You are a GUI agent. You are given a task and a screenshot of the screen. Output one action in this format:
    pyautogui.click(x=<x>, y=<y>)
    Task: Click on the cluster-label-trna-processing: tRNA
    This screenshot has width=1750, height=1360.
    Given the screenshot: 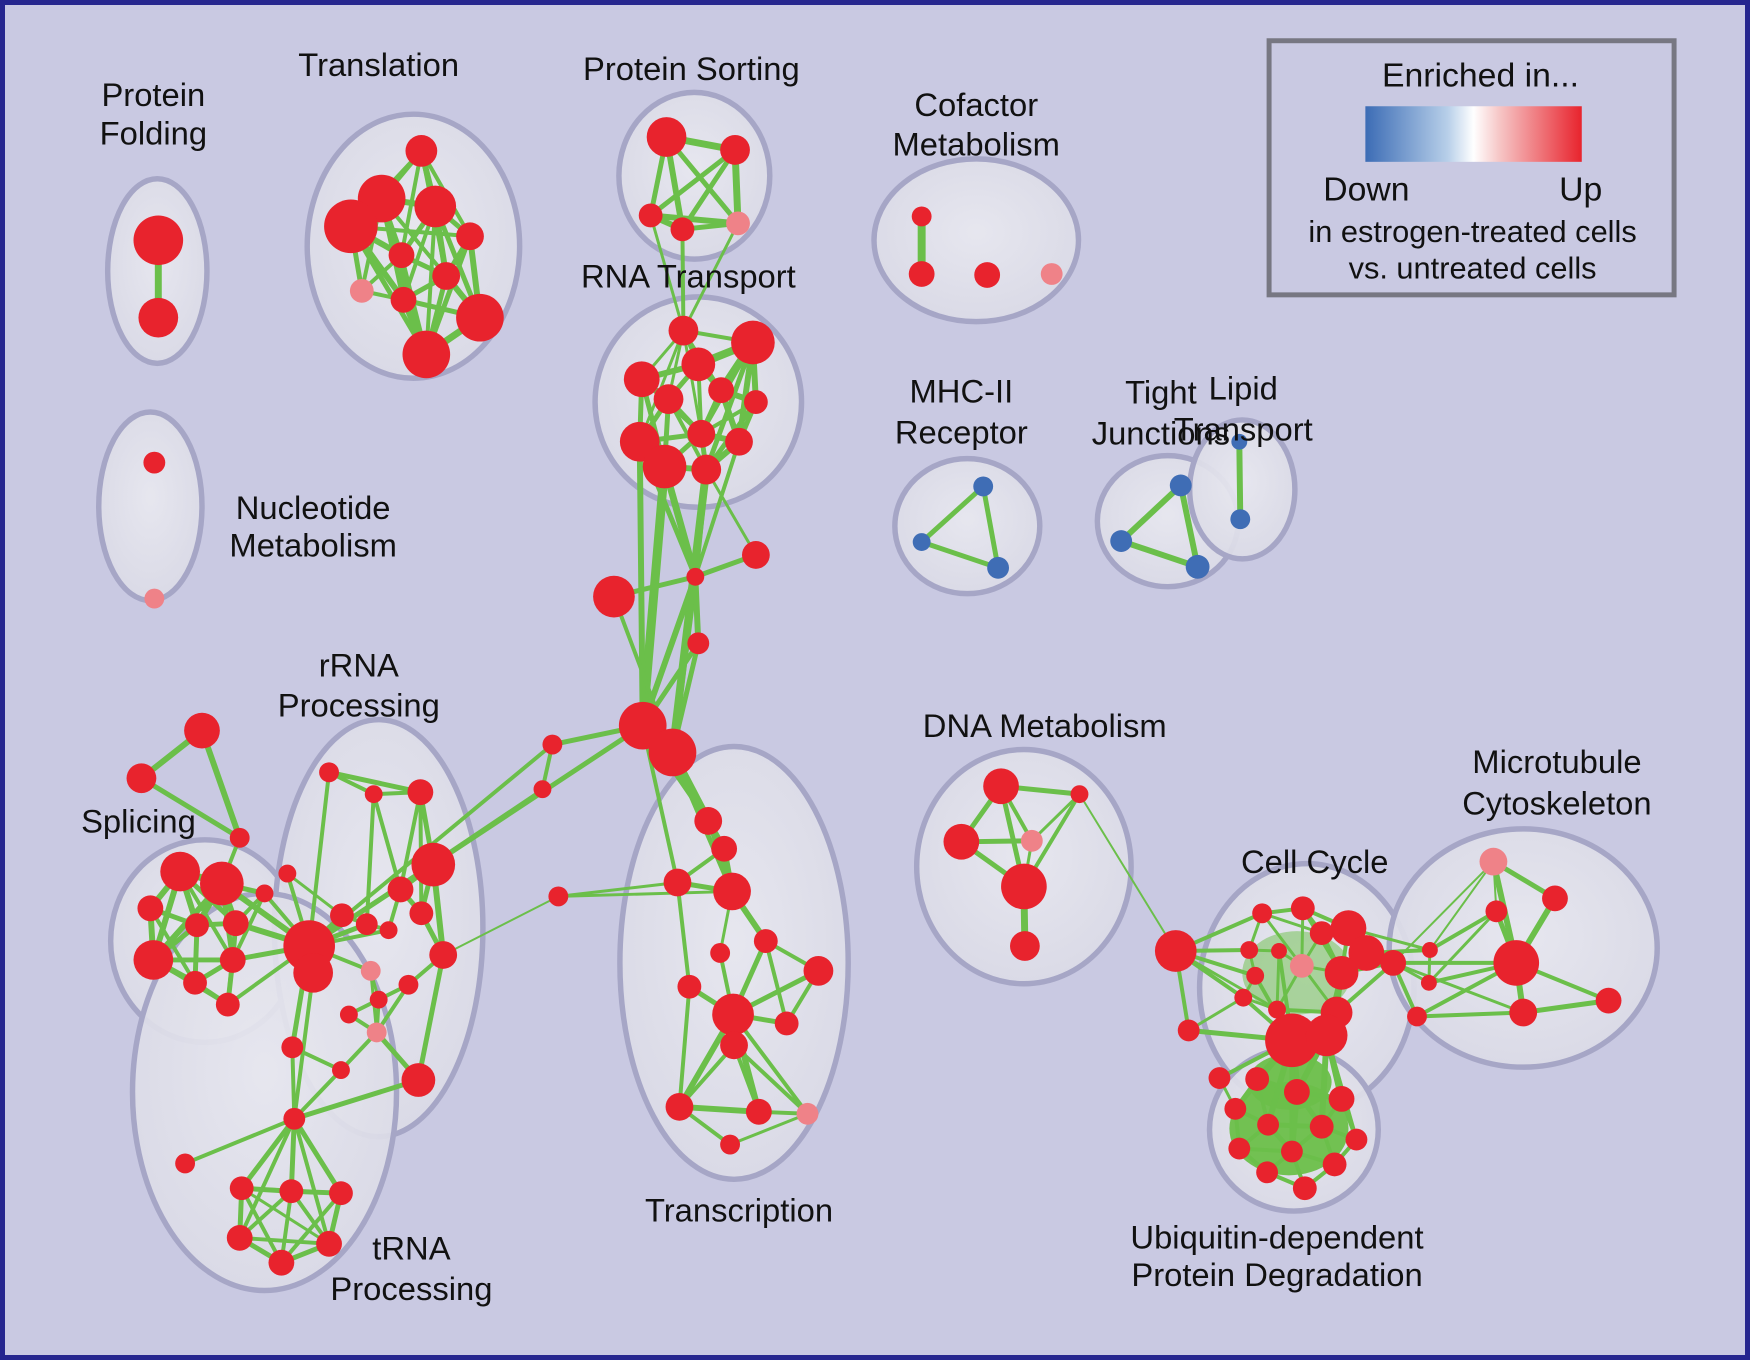 What is the action you would take?
    pyautogui.click(x=411, y=1247)
    